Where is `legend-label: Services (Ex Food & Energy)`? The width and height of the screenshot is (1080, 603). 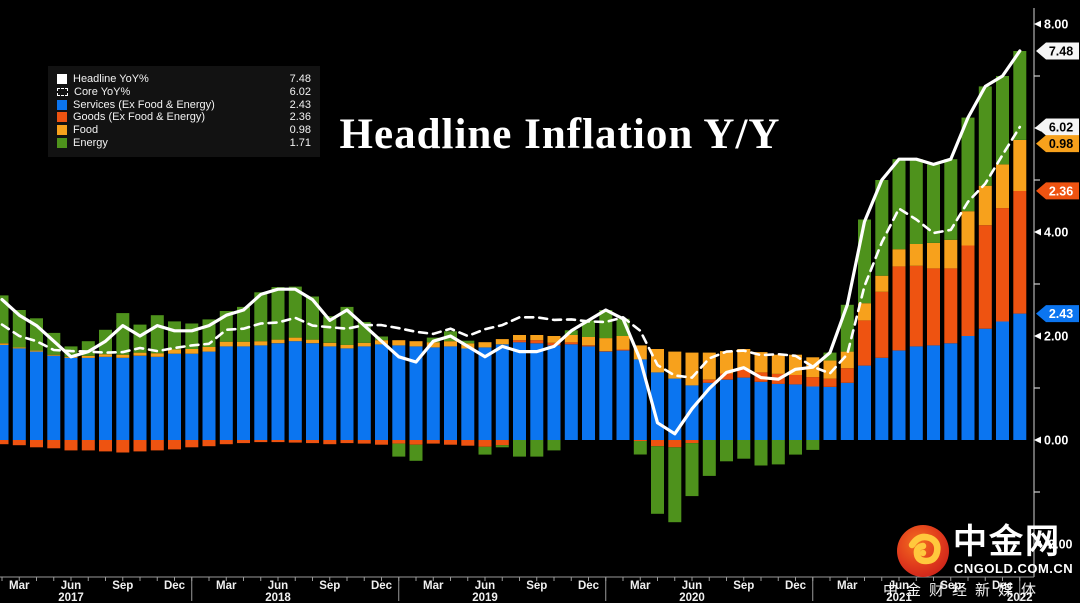
legend-label: Services (Ex Food & Energy) is located at coordinates (144, 104).